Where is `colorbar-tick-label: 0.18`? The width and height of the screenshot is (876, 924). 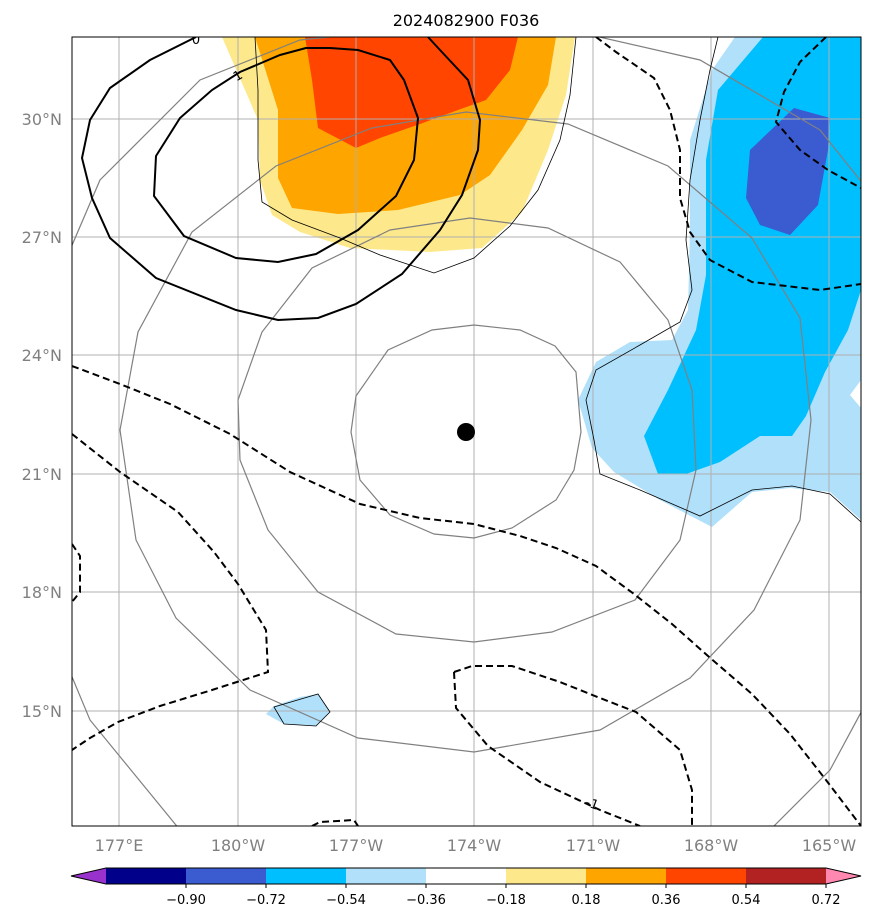 colorbar-tick-label: 0.18 is located at coordinates (586, 900).